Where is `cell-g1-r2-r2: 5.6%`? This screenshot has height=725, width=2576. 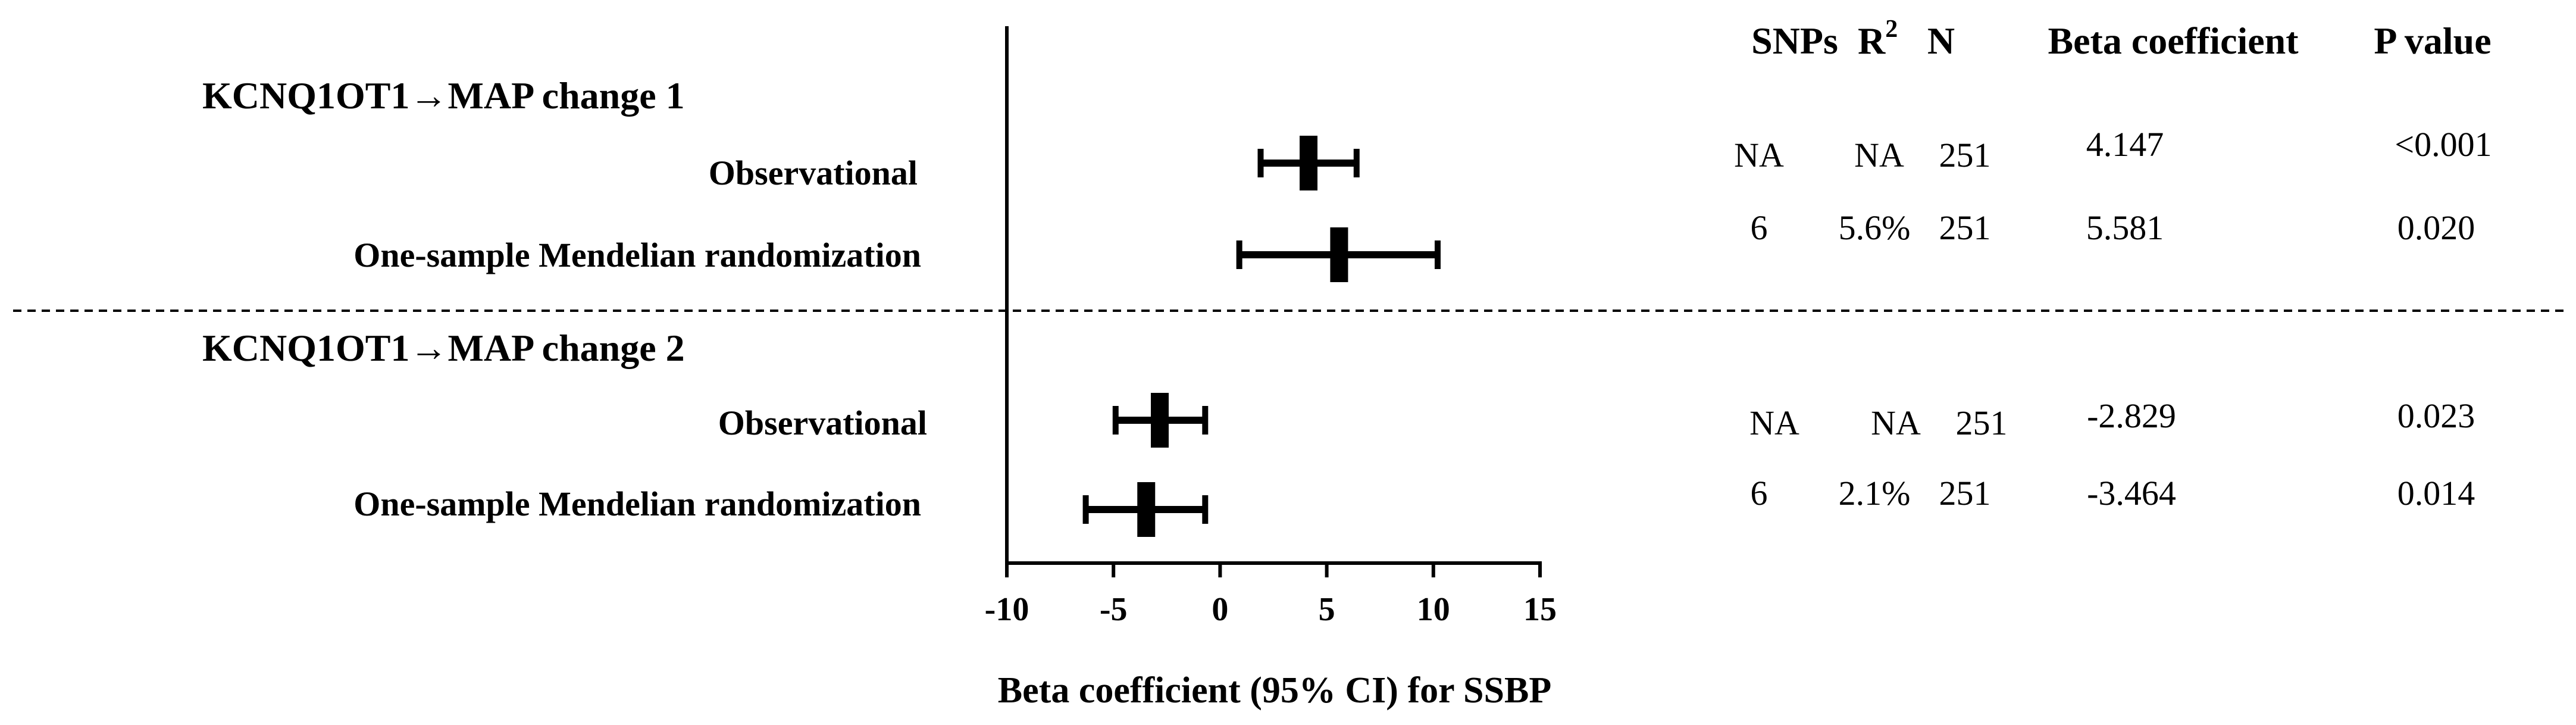 cell-g1-r2-r2: 5.6% is located at coordinates (1875, 227).